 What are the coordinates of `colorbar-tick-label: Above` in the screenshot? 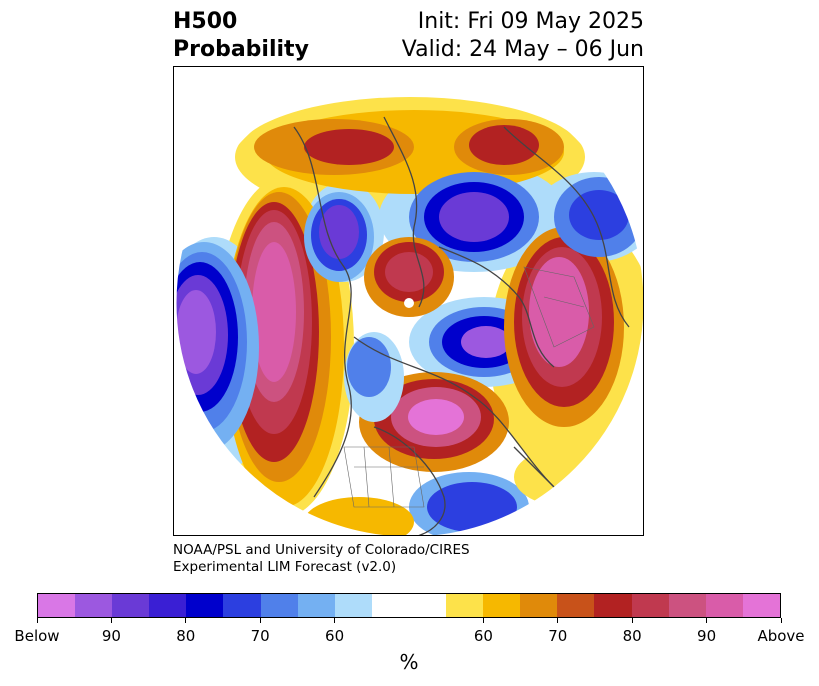 It's located at (781, 636).